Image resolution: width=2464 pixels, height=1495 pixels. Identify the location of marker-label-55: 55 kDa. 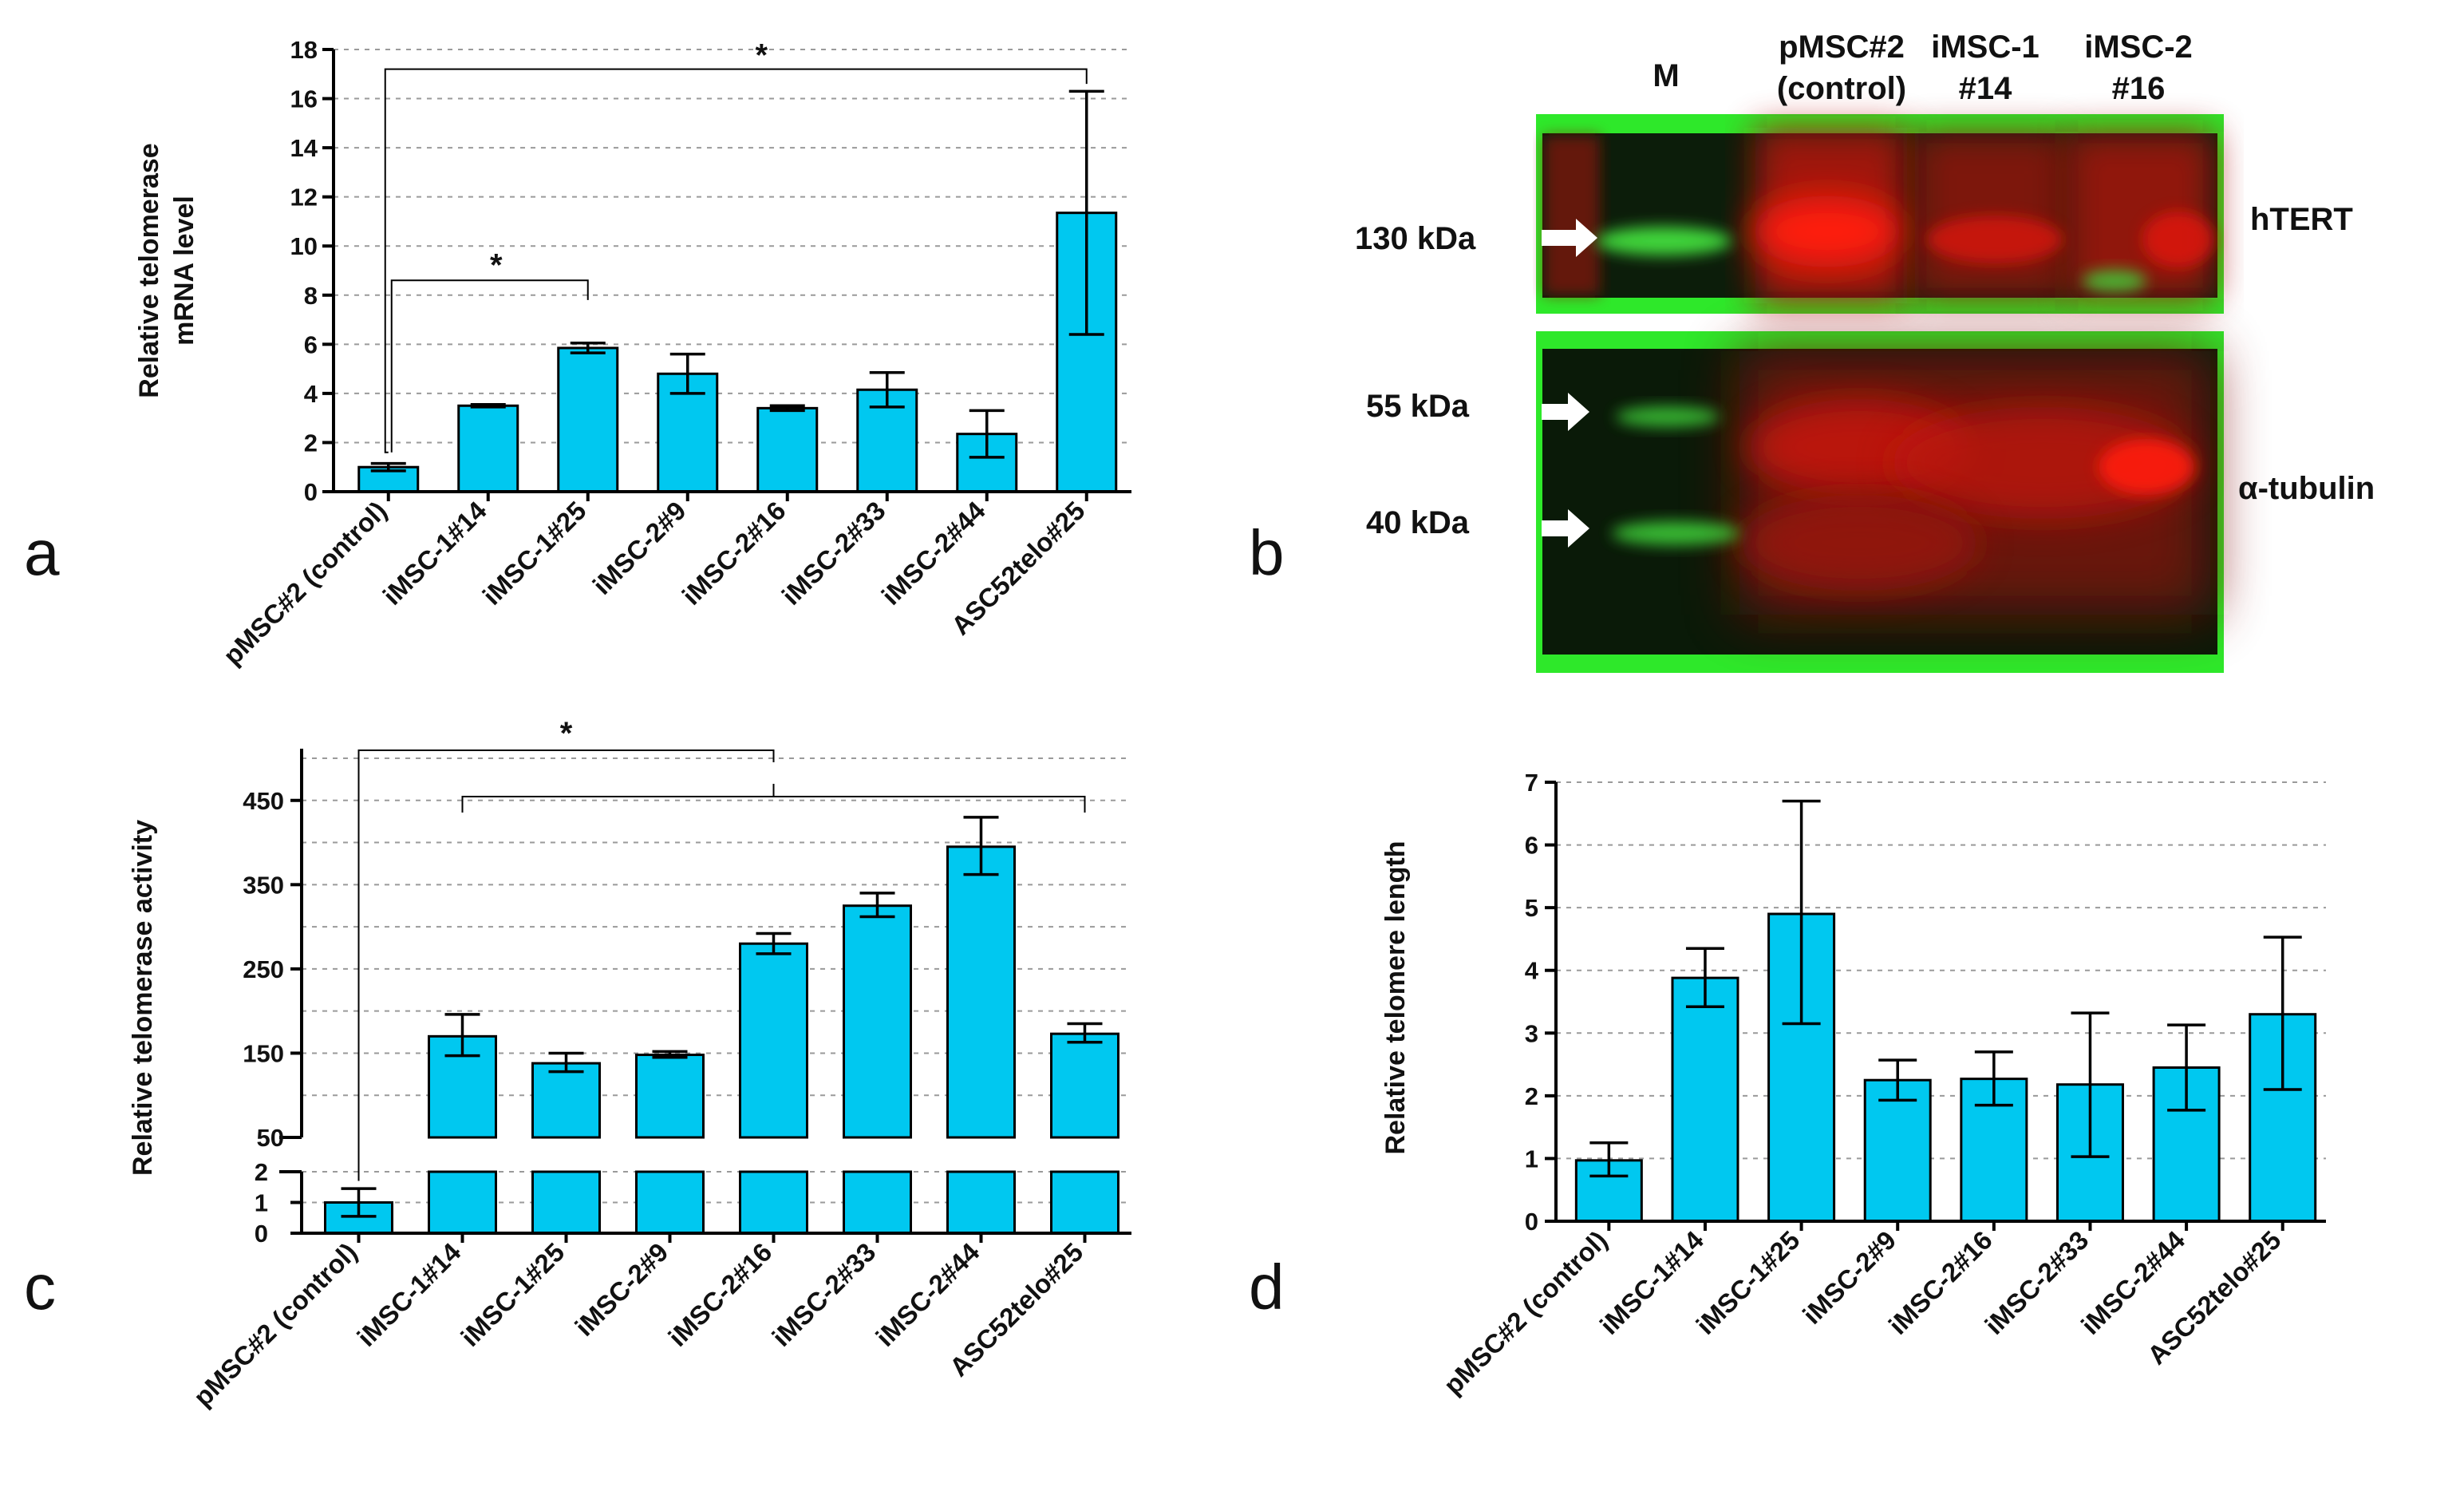
(1418, 406).